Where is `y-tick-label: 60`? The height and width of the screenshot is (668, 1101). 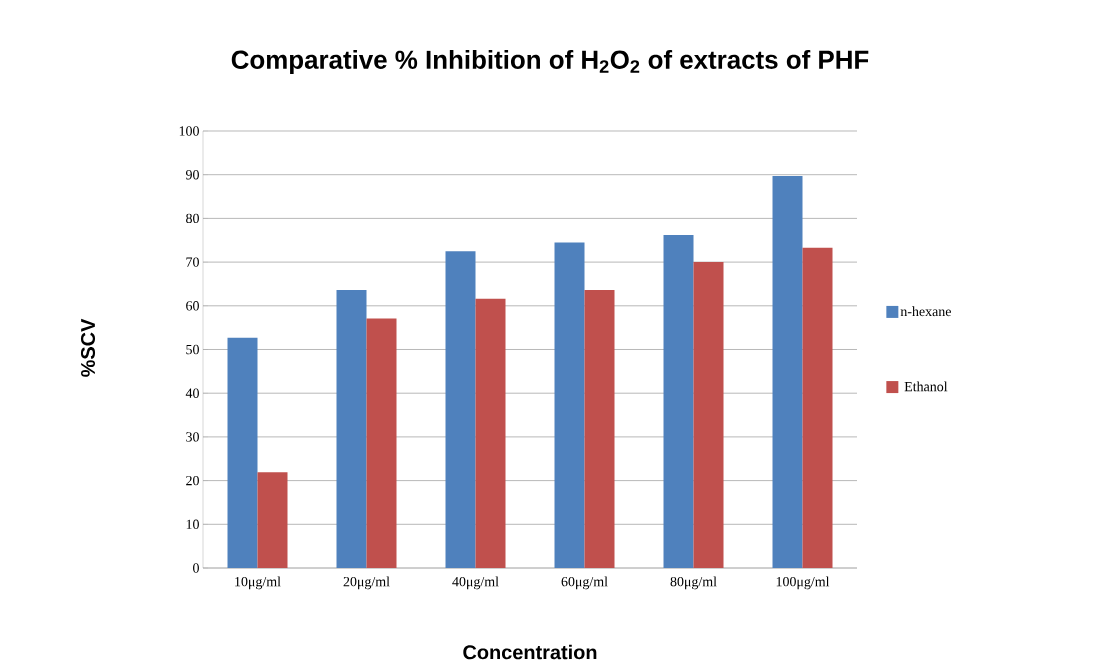 y-tick-label: 60 is located at coordinates (192, 306).